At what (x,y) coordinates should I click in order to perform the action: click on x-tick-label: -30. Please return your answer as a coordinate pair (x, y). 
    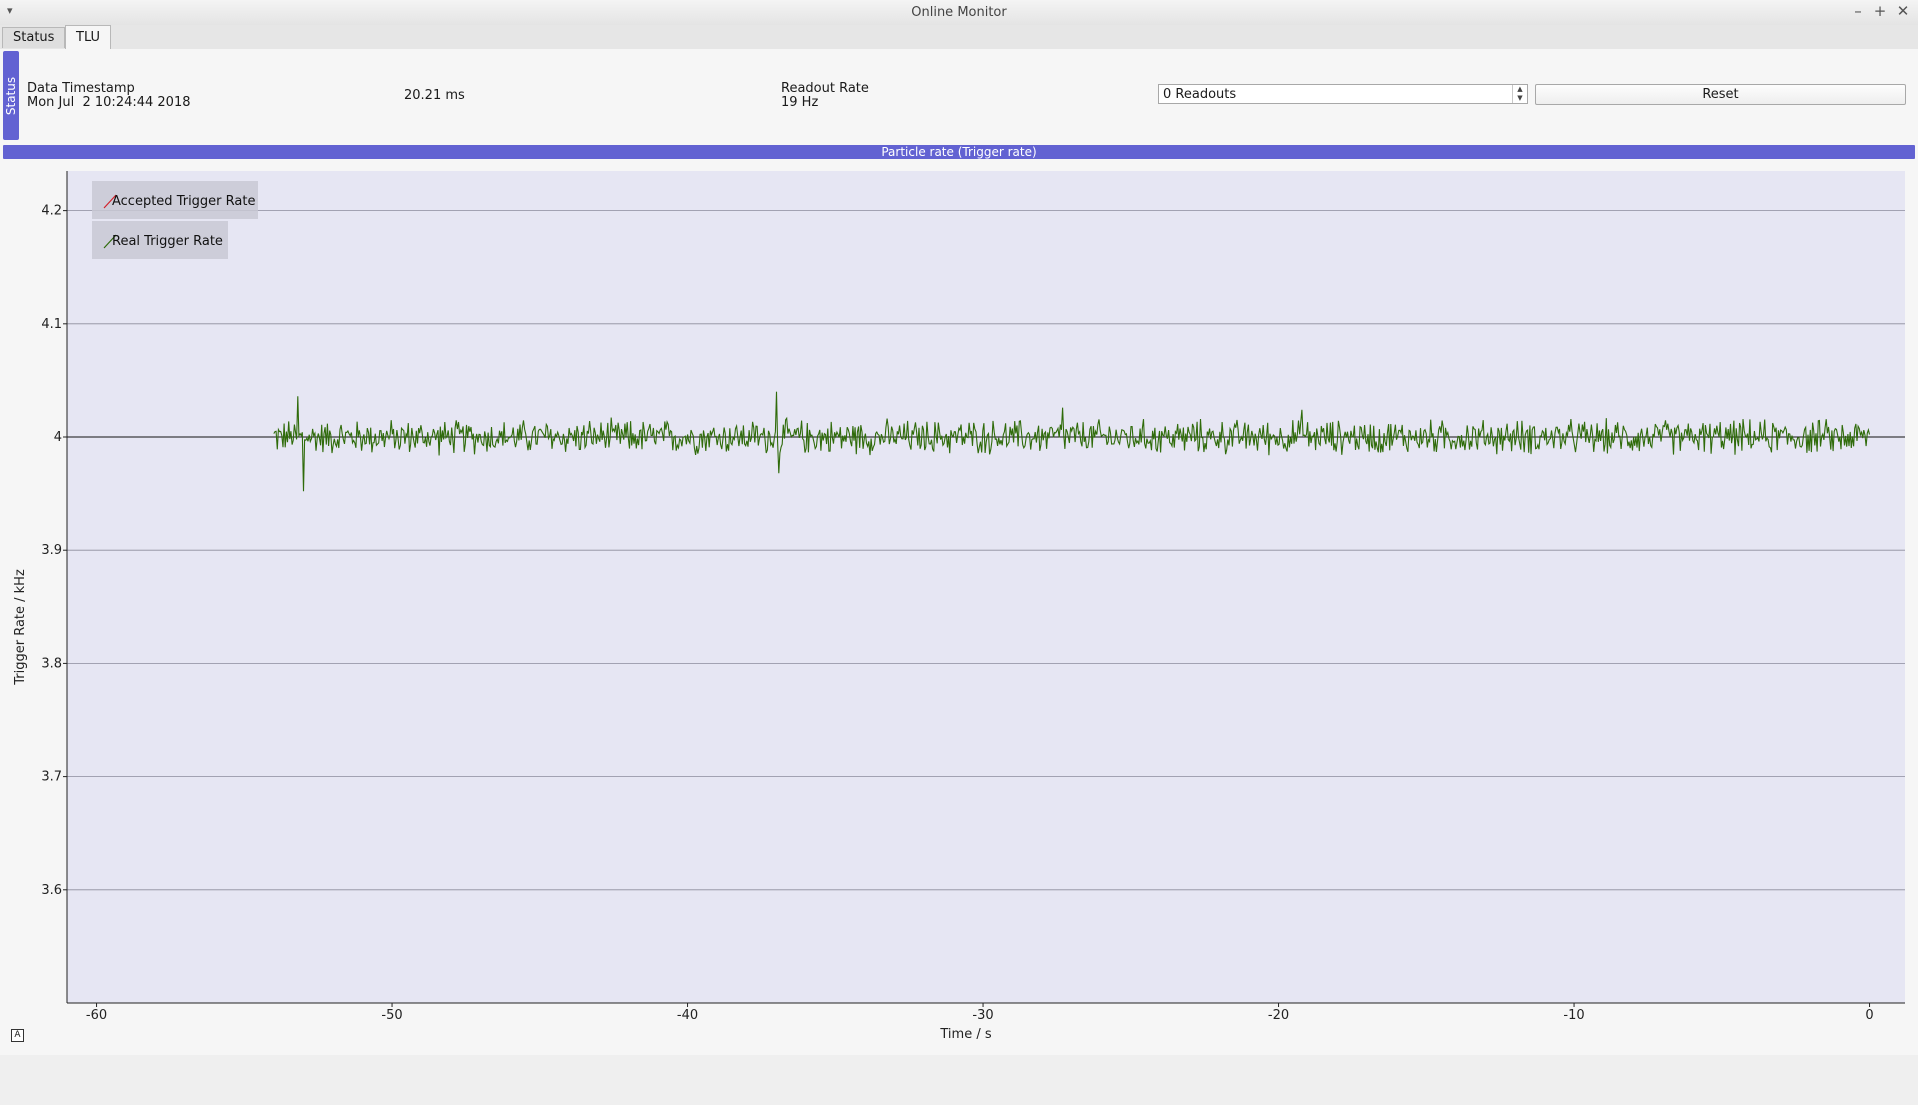
    Looking at the image, I should click on (982, 1015).